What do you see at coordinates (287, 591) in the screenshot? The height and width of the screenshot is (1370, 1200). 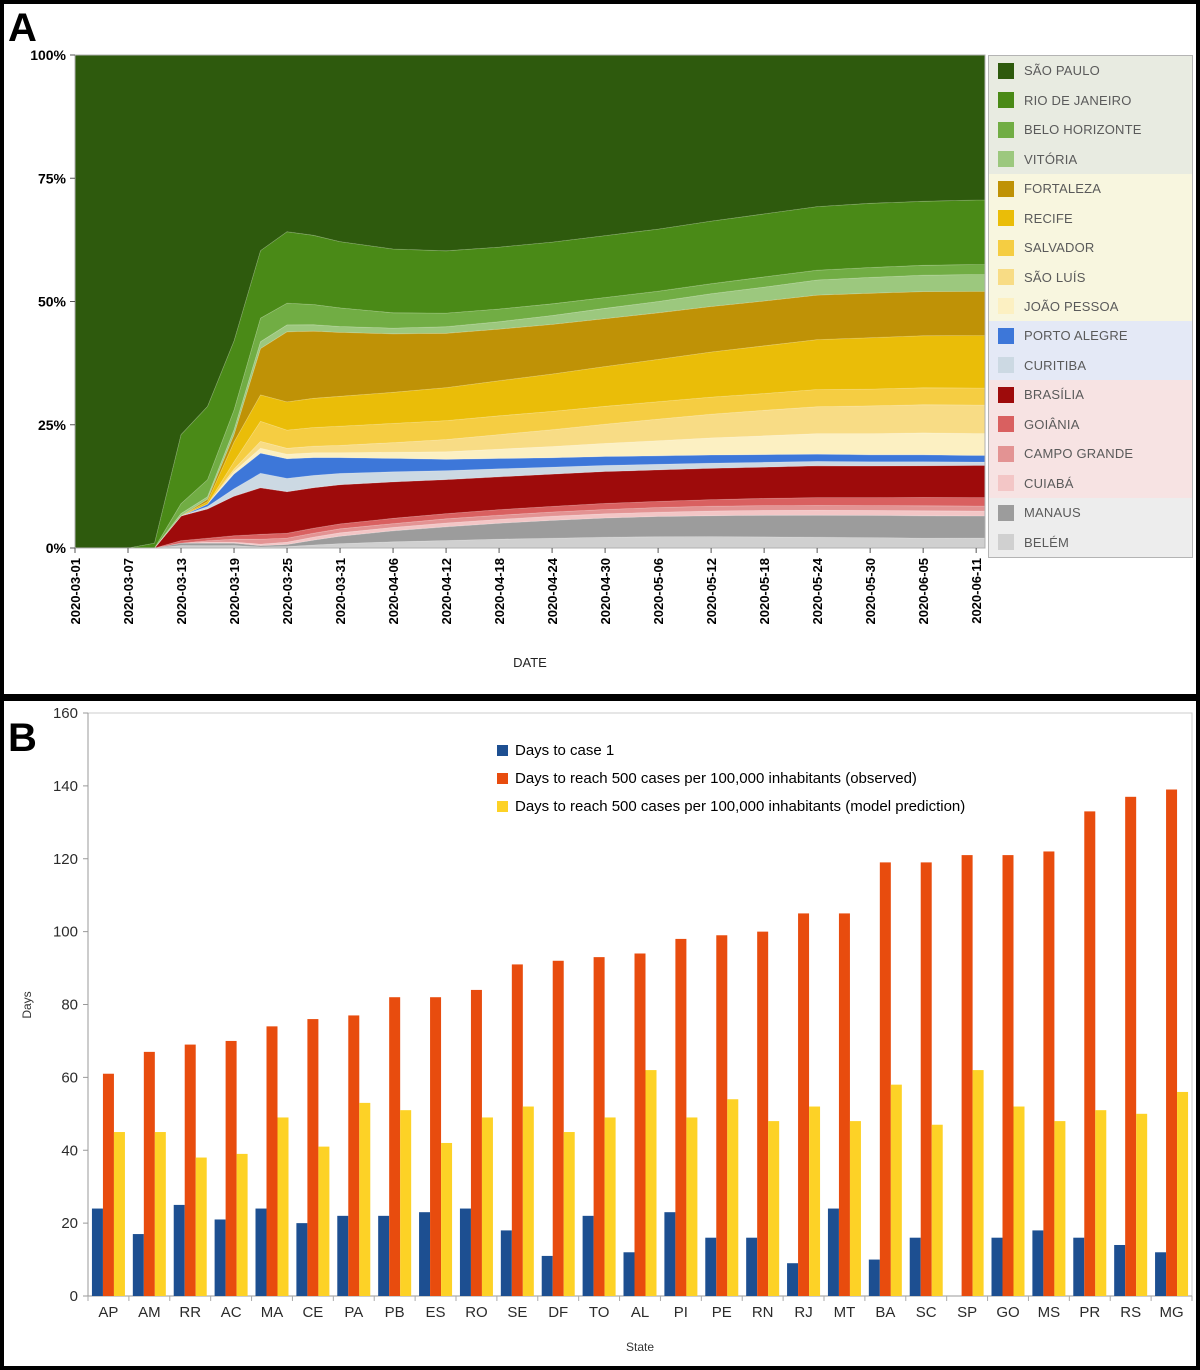 I see `panel-a-x-tick-label: 2020-03-25` at bounding box center [287, 591].